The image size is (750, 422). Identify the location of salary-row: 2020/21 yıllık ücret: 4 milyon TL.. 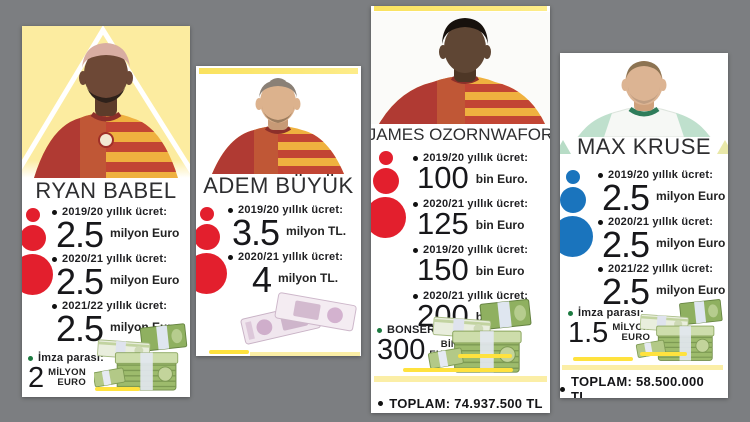
(292, 274).